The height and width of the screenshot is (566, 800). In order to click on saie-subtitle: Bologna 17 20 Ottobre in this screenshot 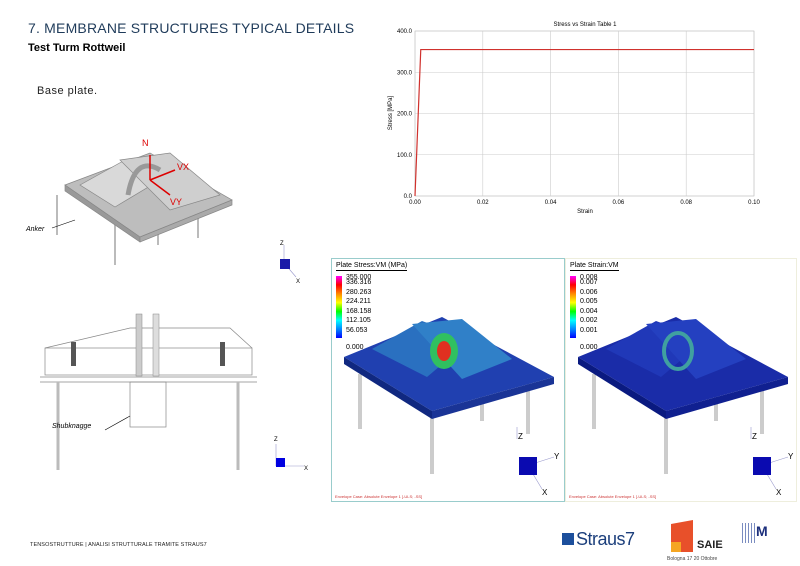, I will do `click(692, 559)`.